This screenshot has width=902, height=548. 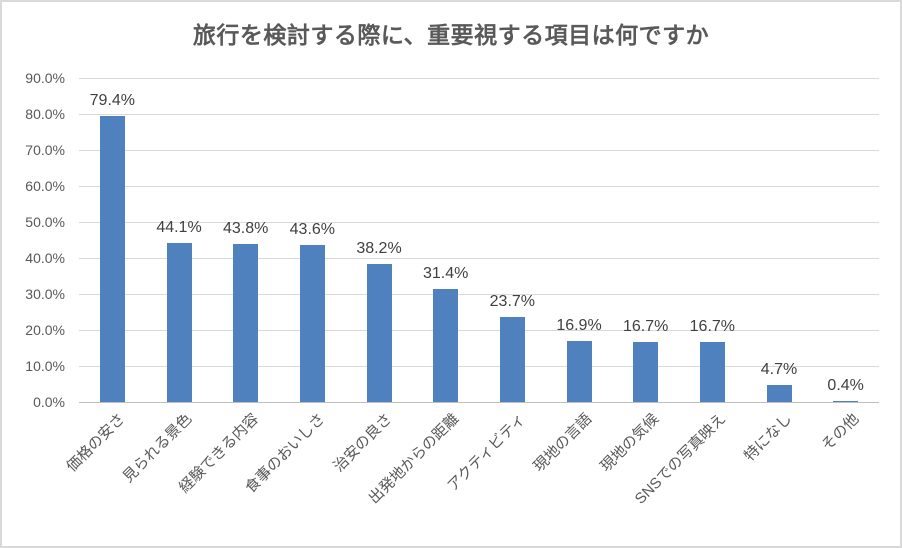 What do you see at coordinates (245, 229) in the screenshot?
I see `bar-value-label: 43.8%` at bounding box center [245, 229].